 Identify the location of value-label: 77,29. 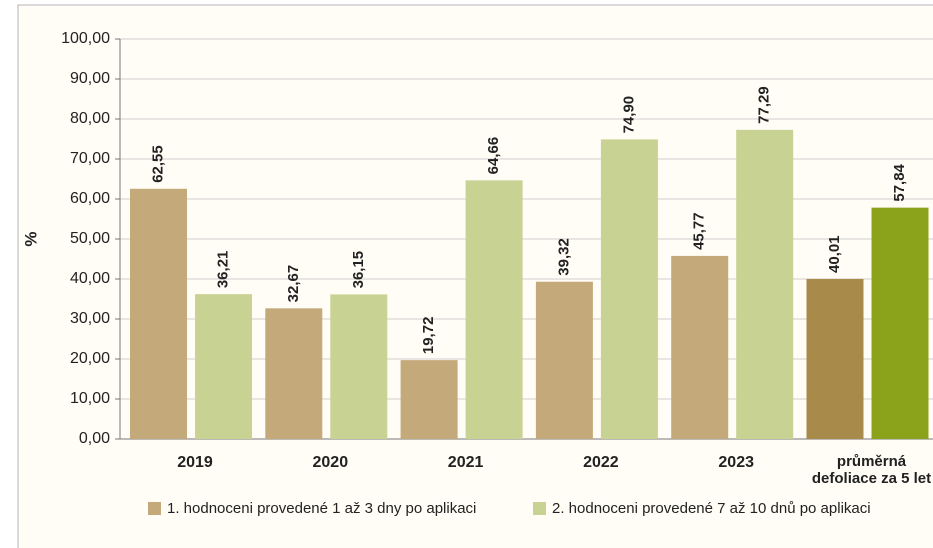
(764, 105).